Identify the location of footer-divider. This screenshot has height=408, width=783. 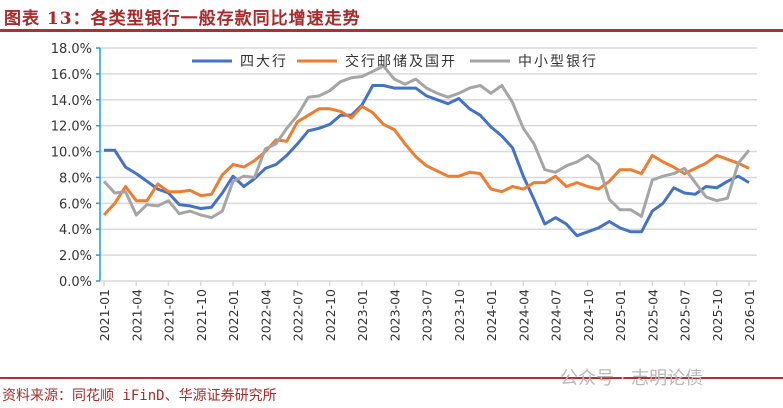
(391, 378).